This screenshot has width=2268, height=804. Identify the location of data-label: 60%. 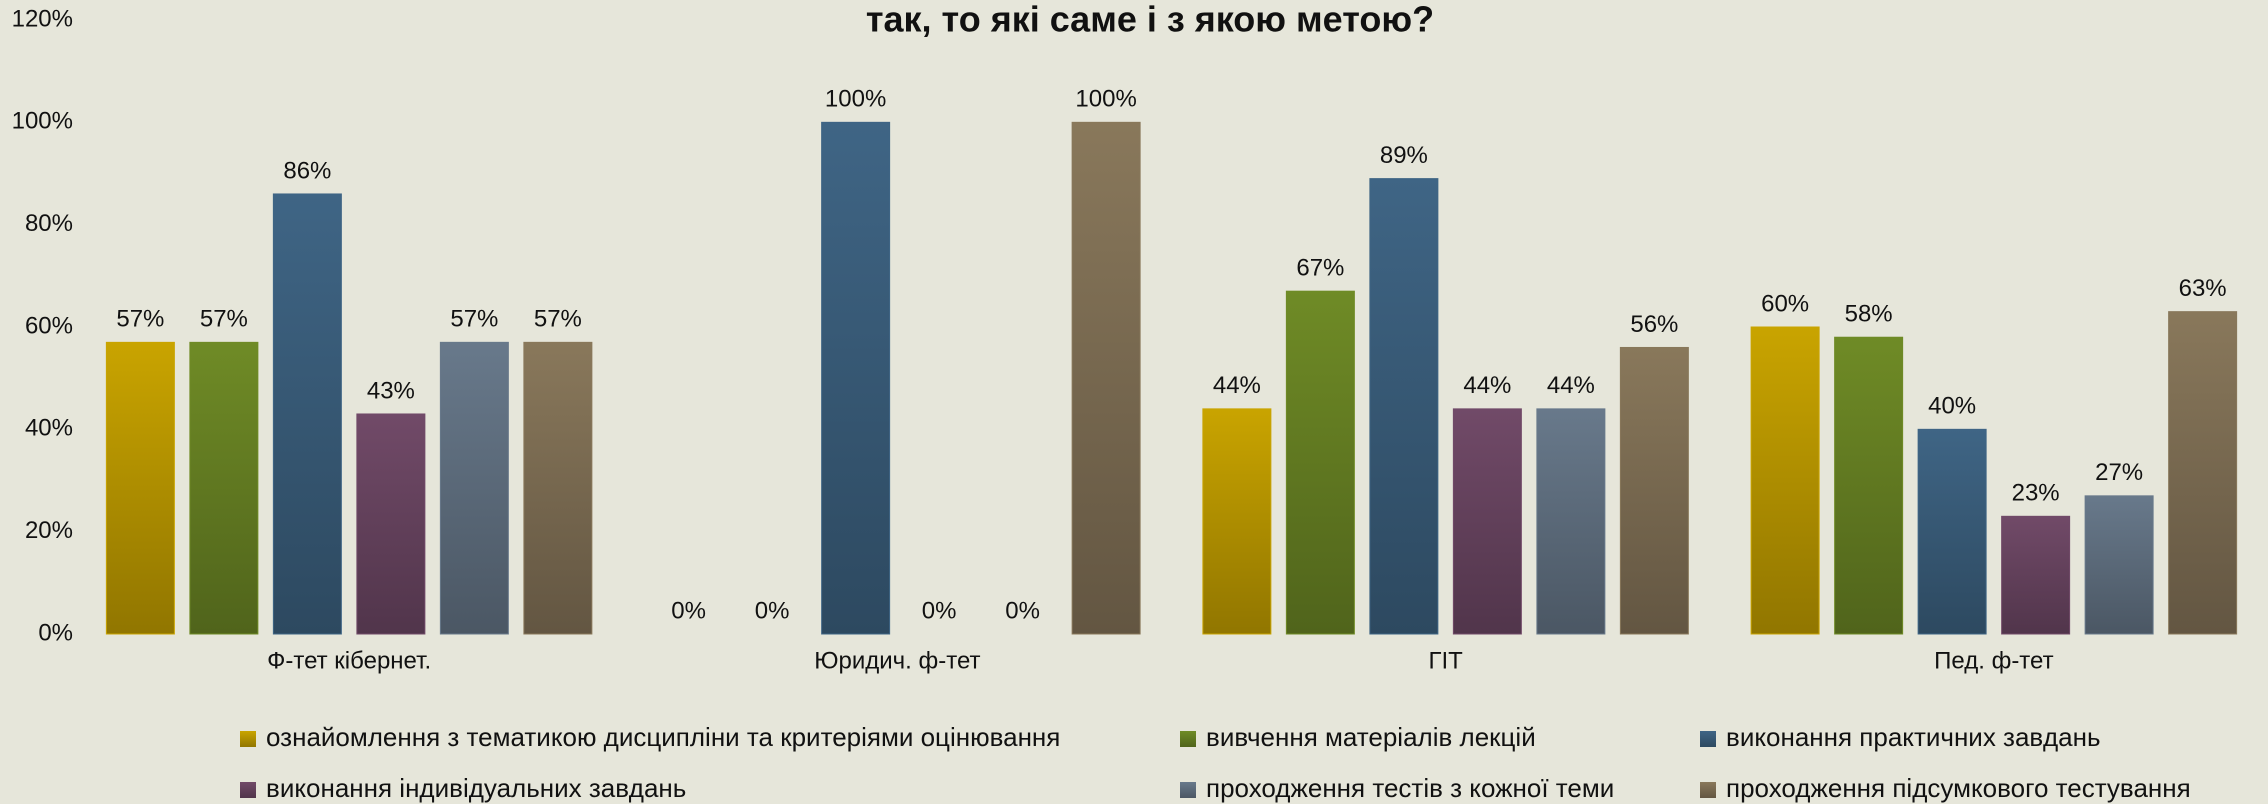
(1785, 303).